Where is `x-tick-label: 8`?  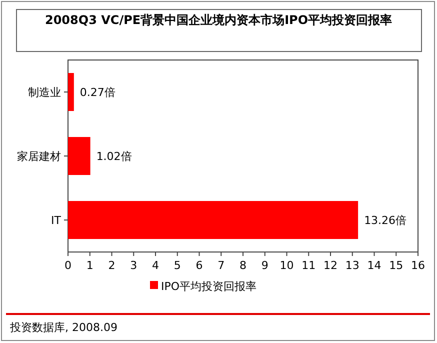 x-tick-label: 8 is located at coordinates (243, 265).